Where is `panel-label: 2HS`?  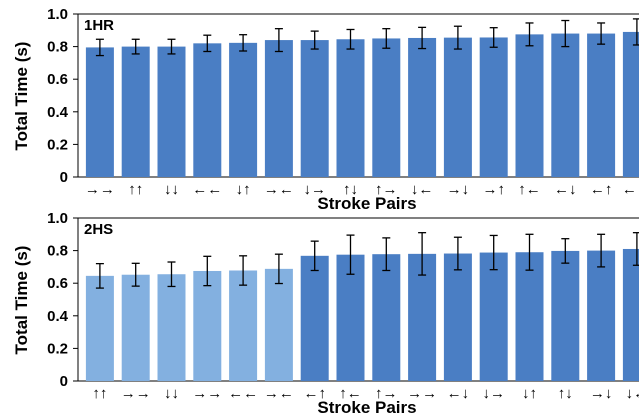
panel-label: 2HS is located at coordinates (98, 229).